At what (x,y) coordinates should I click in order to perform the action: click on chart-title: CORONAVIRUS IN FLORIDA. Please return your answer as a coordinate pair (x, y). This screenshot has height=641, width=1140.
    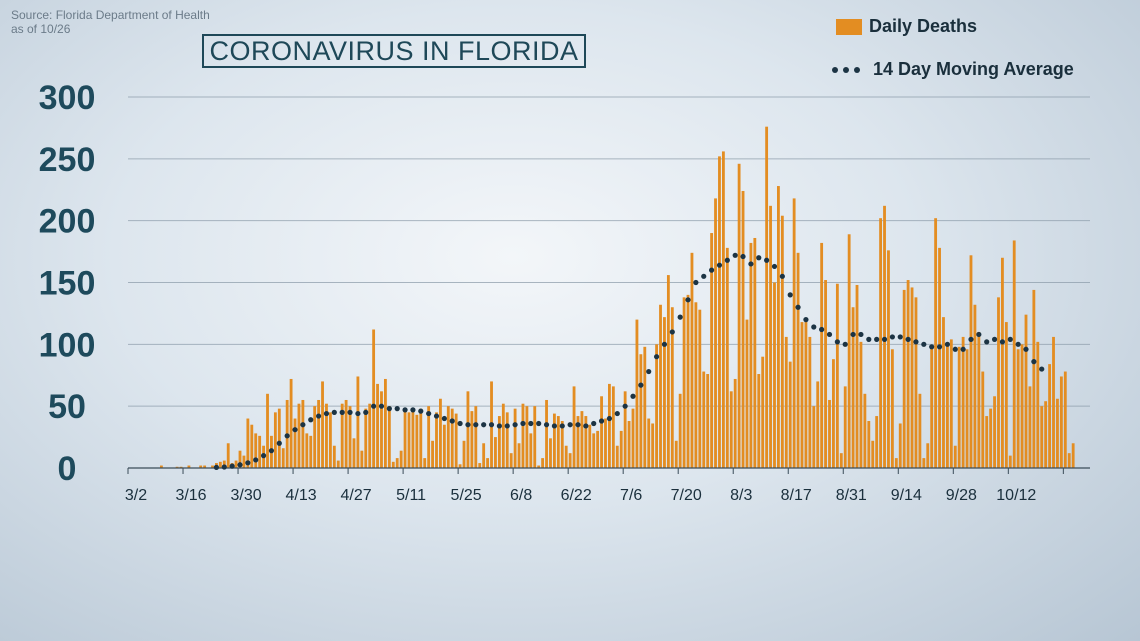
    Looking at the image, I should click on (394, 51).